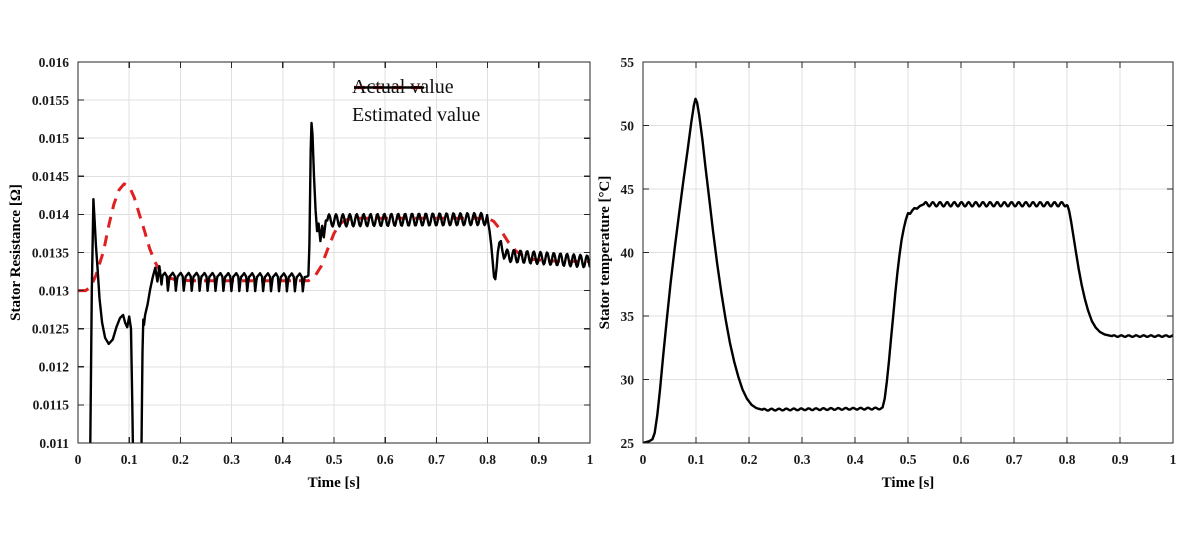 The image size is (1200, 542). Describe the element at coordinates (54, 138) in the screenshot. I see `y-tick-label: 0.015` at that location.